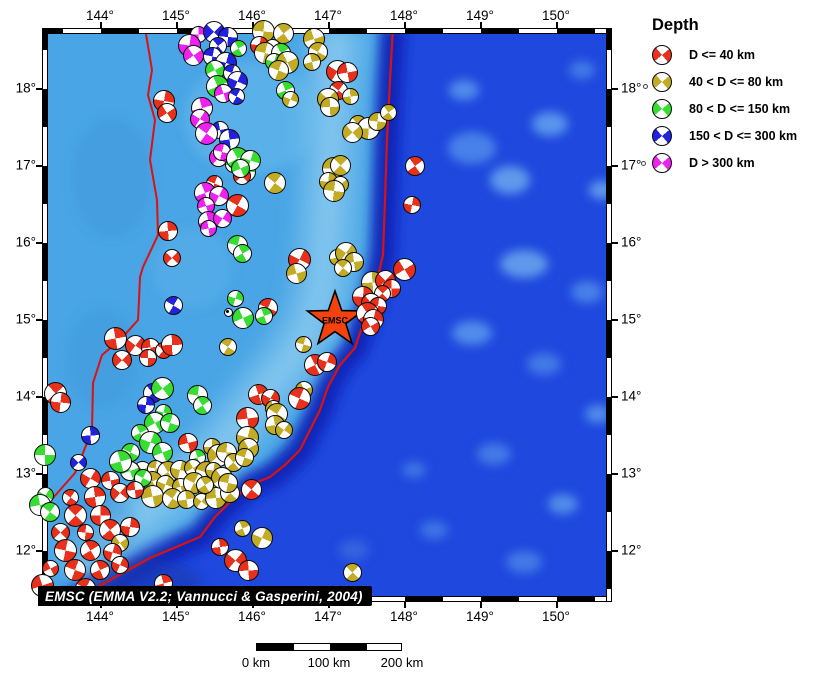 Image resolution: width=814 pixels, height=678 pixels. I want to click on legend-item: D > 300 km, so click(732, 162).